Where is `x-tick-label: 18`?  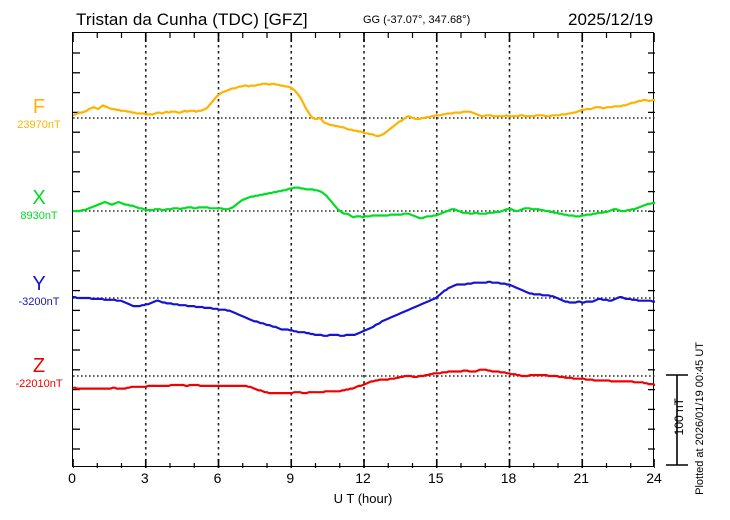
x-tick-label: 18 is located at coordinates (508, 478).